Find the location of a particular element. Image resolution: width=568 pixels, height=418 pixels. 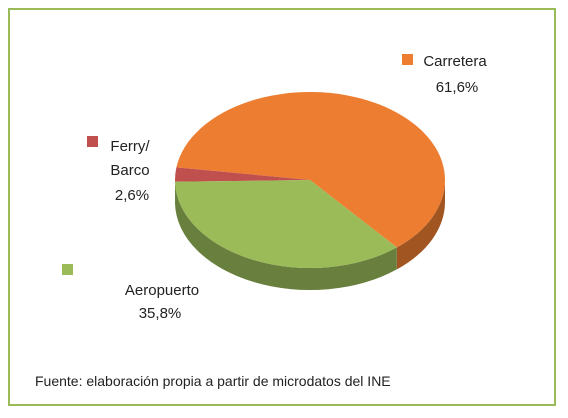

value-label: 2,6% is located at coordinates (132, 195).